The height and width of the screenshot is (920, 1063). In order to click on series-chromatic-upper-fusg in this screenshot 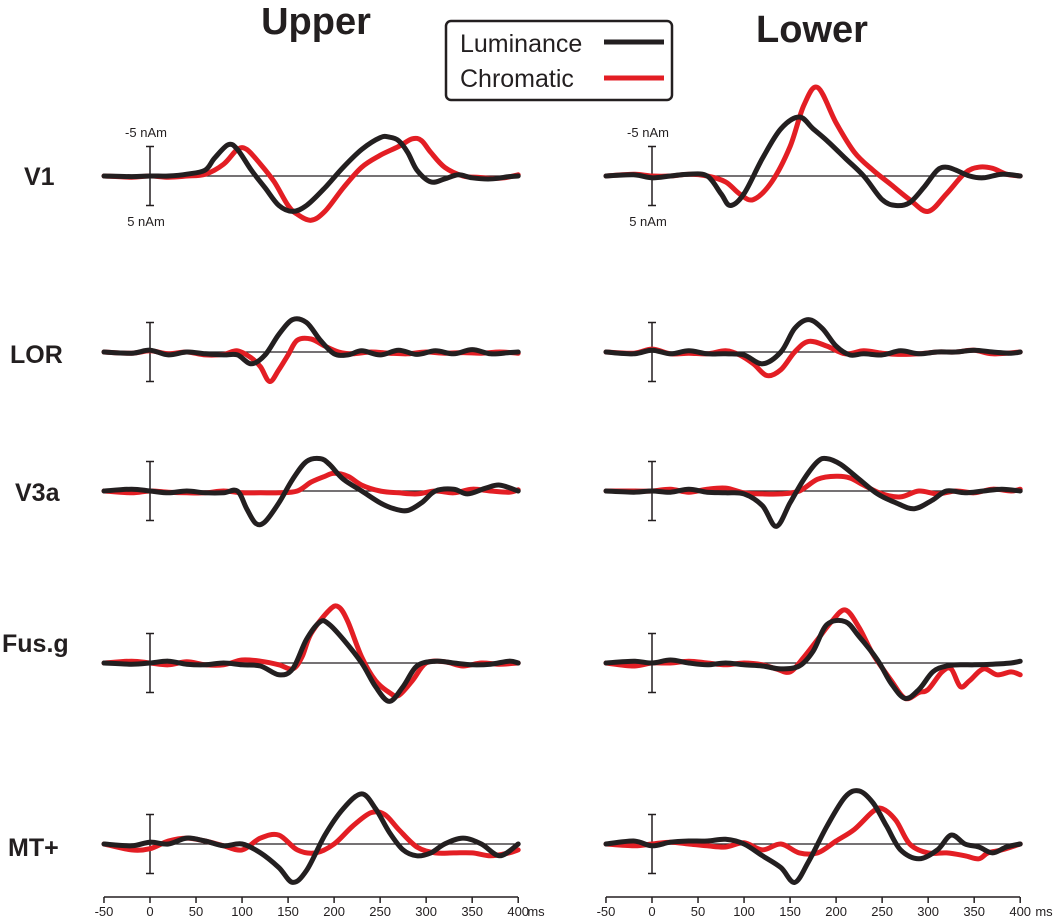, I will do `click(311, 651)`.